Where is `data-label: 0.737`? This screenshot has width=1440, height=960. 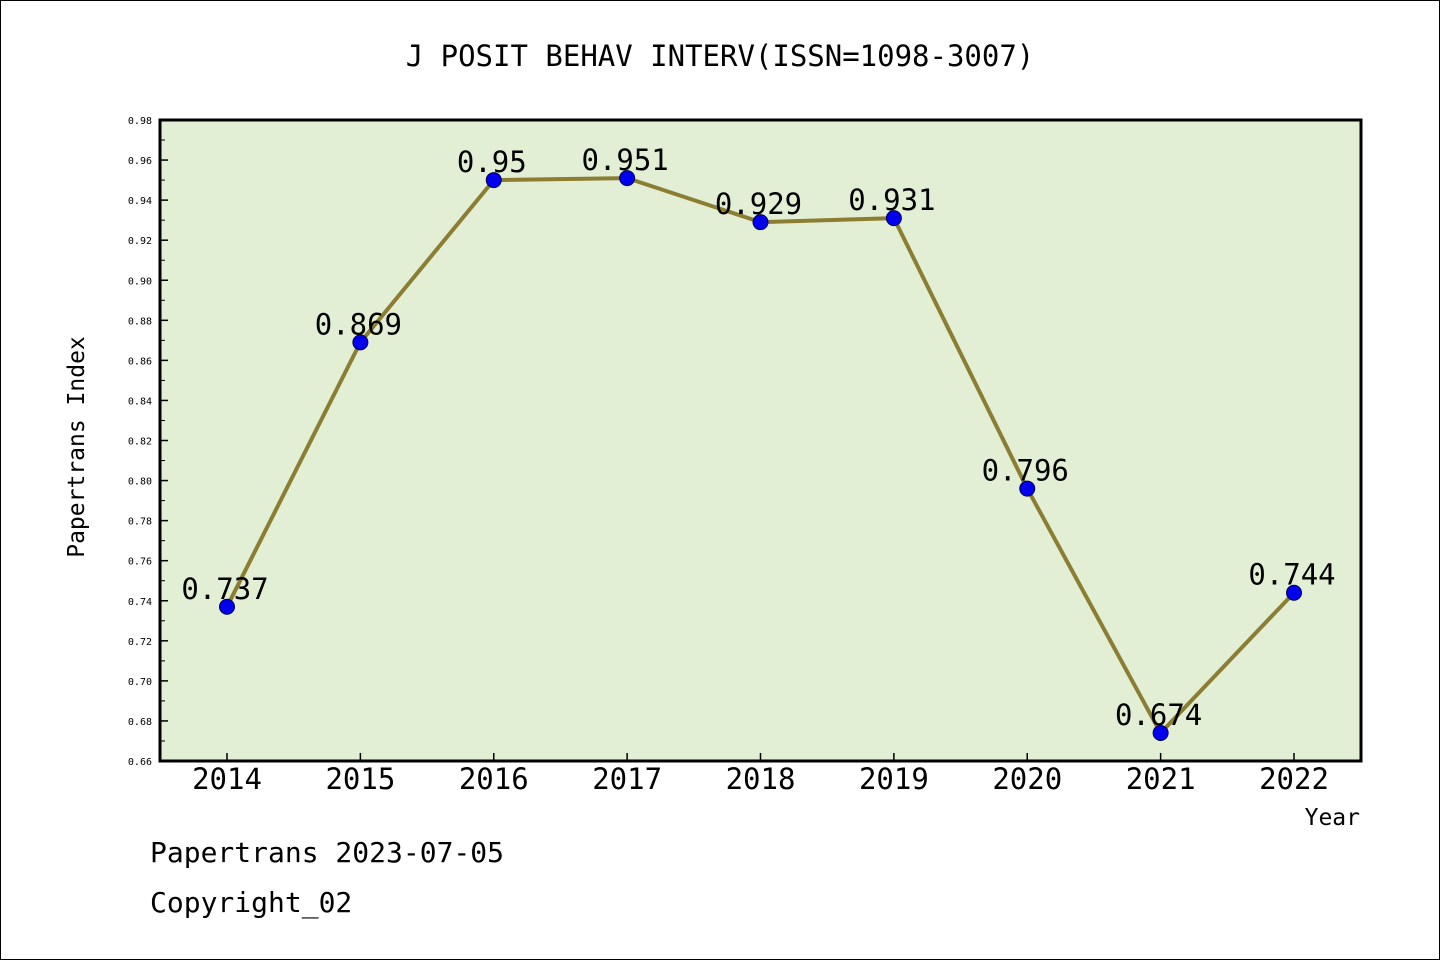 data-label: 0.737 is located at coordinates (224, 589).